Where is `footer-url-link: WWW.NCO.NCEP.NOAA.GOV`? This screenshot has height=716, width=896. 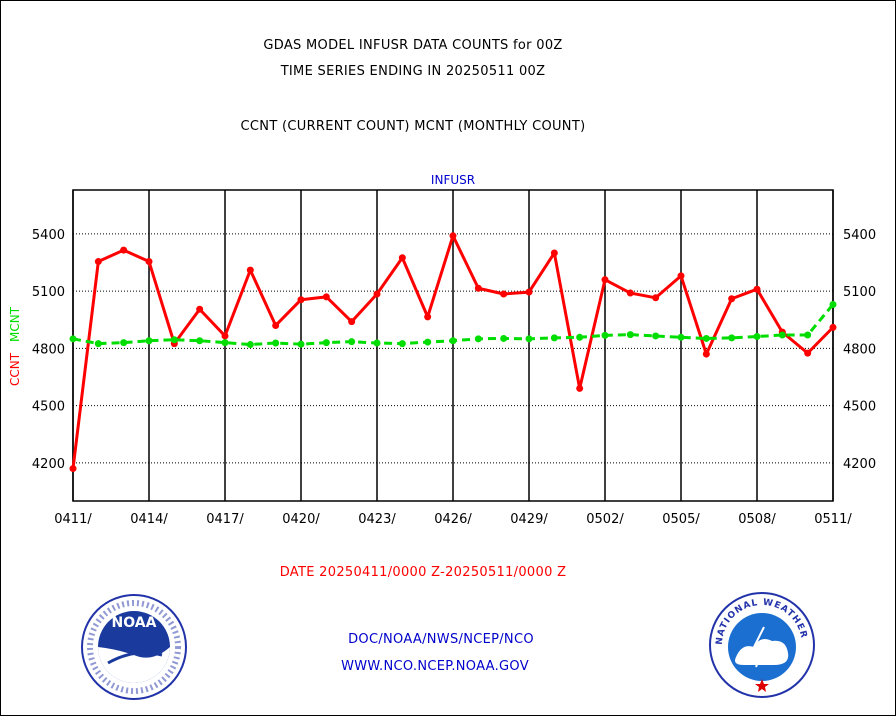
footer-url-link: WWW.NCO.NCEP.NOAA.GOV is located at coordinates (435, 666).